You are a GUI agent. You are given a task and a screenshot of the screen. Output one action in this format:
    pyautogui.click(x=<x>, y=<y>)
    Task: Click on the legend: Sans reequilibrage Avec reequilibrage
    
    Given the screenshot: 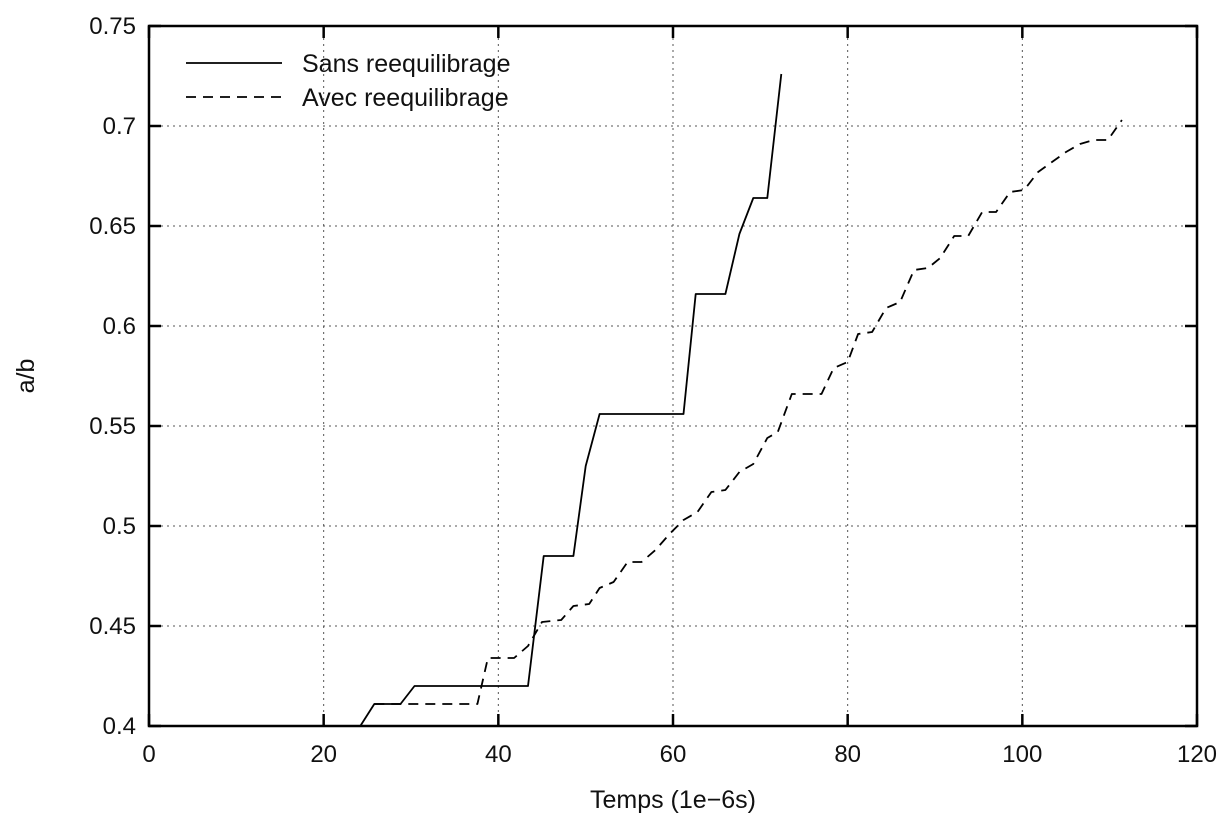 What is the action you would take?
    pyautogui.click(x=348, y=81)
    